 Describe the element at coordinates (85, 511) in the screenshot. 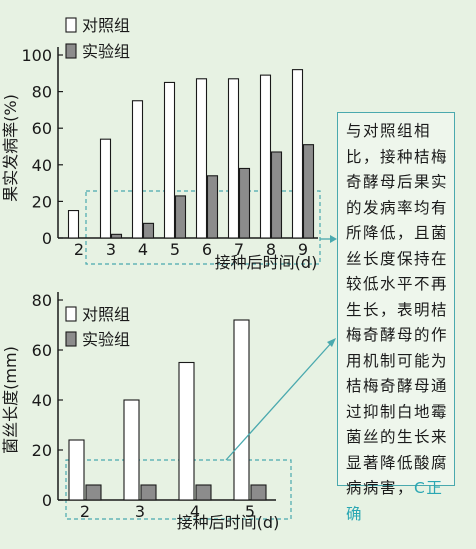

I see `c2-x-tick-label: 2` at that location.